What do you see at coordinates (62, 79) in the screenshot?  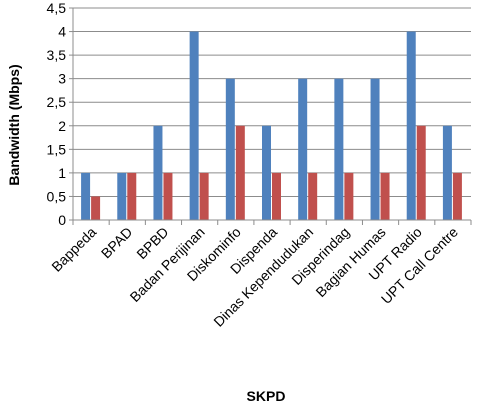 I see `y-tick-label: 3` at bounding box center [62, 79].